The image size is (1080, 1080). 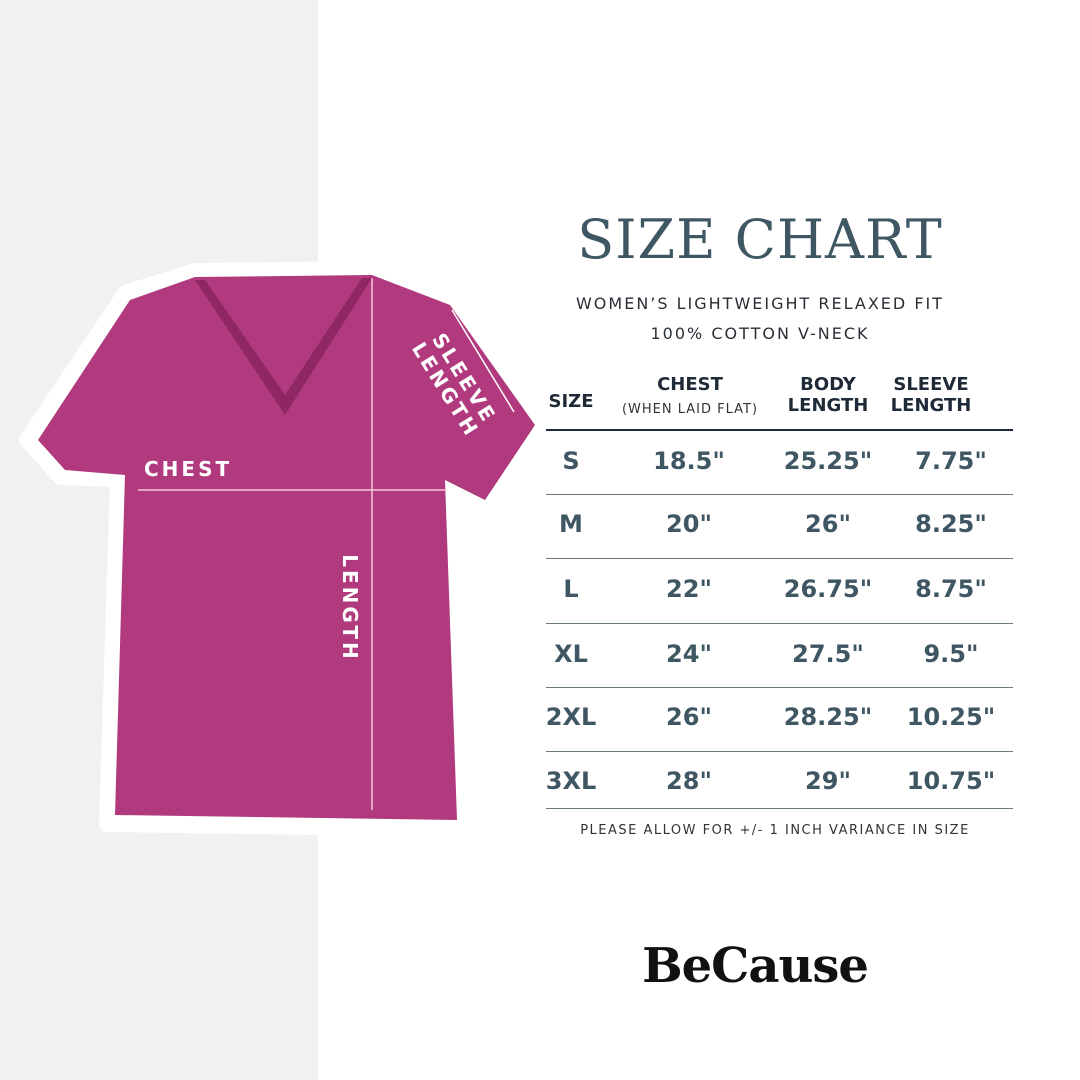 I want to click on header-body-line1: BODY, so click(x=828, y=384).